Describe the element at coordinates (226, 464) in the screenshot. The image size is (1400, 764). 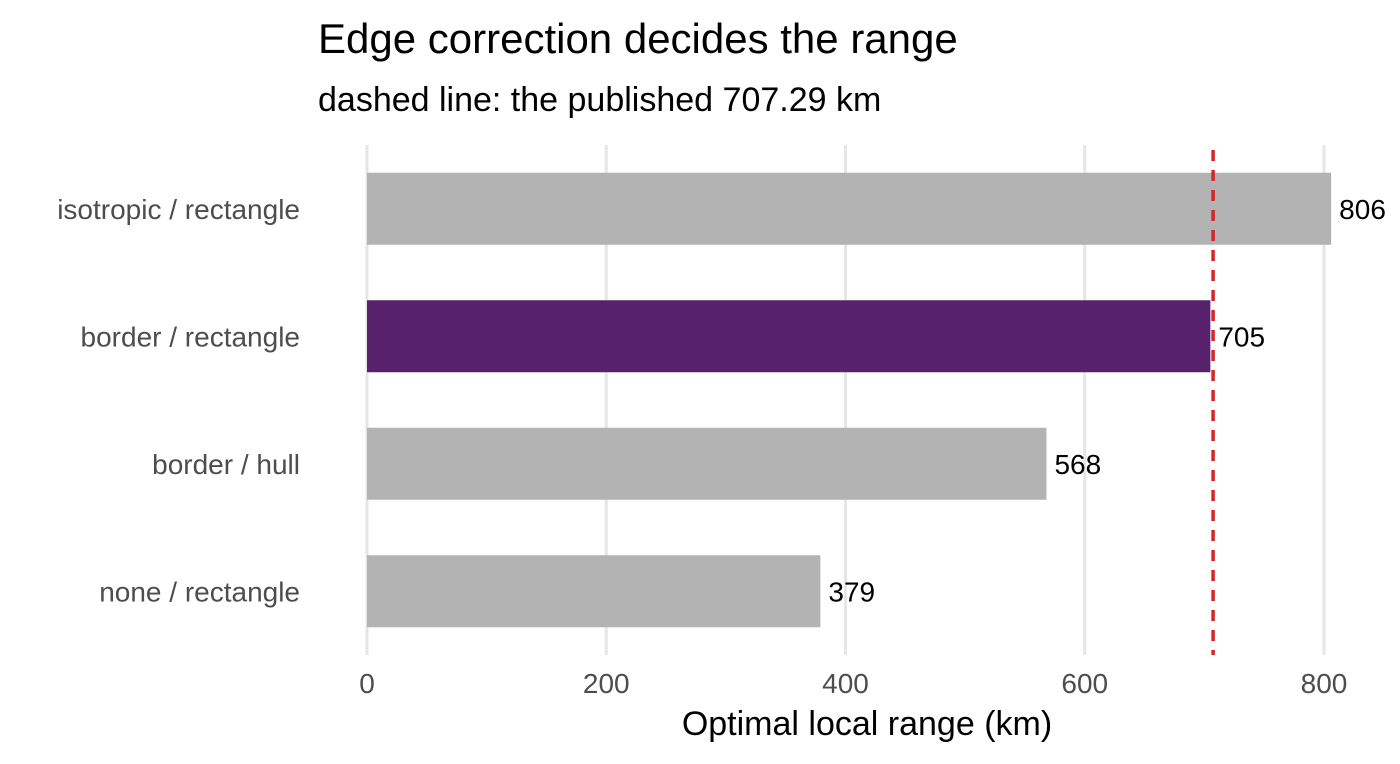
I see `category-label: border / hull` at that location.